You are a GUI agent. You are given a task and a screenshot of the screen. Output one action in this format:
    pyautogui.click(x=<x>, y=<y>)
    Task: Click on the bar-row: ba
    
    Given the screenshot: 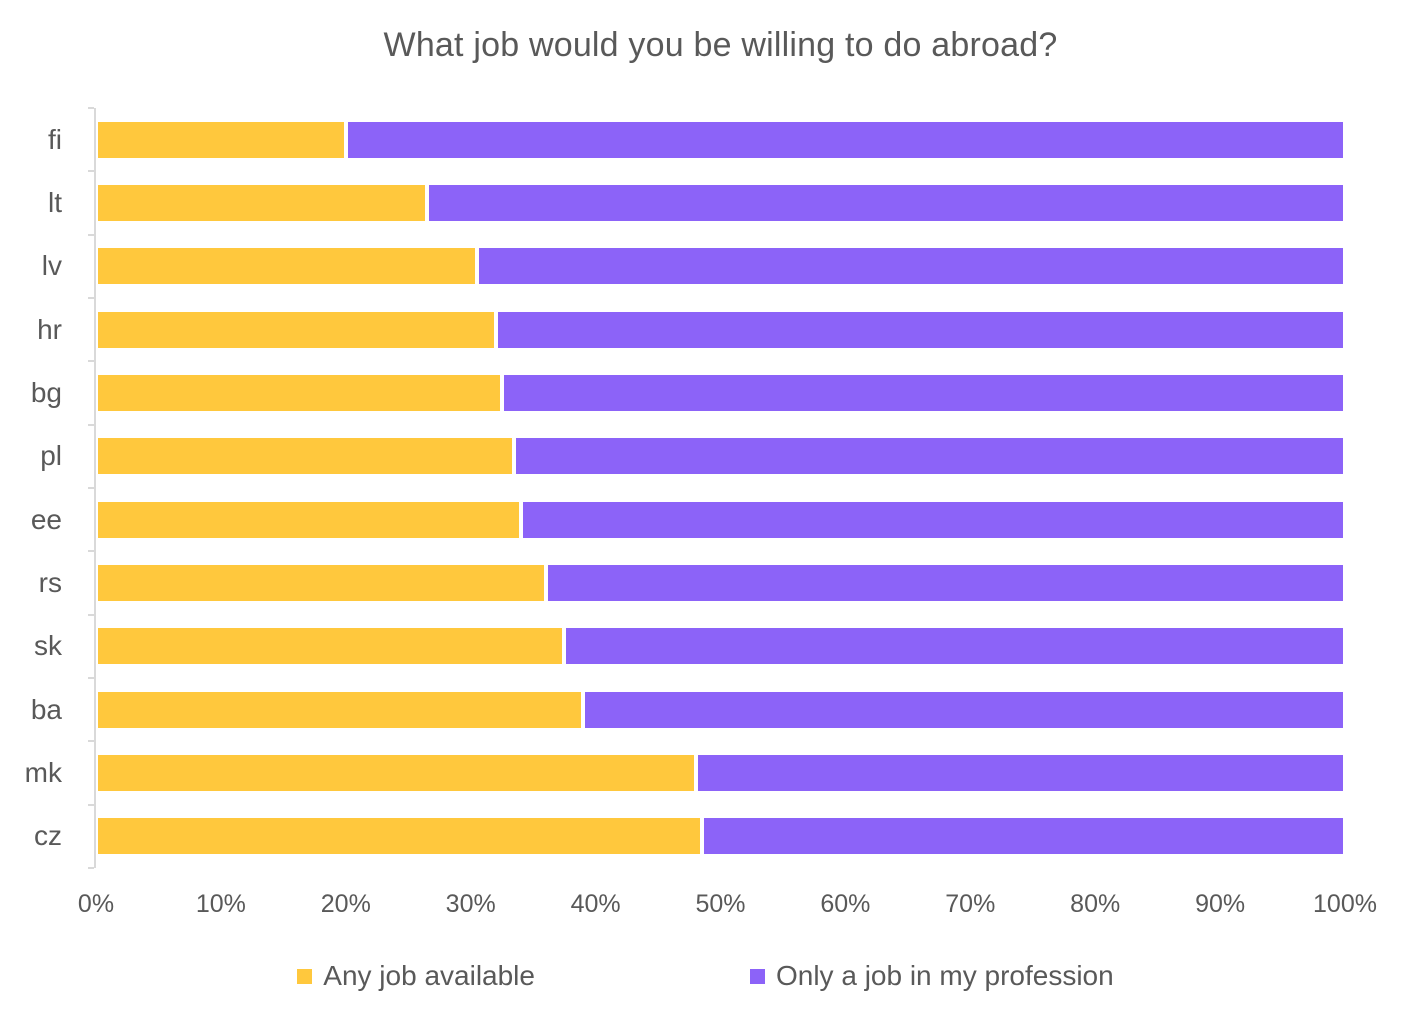 What is the action you would take?
    pyautogui.click(x=688, y=709)
    